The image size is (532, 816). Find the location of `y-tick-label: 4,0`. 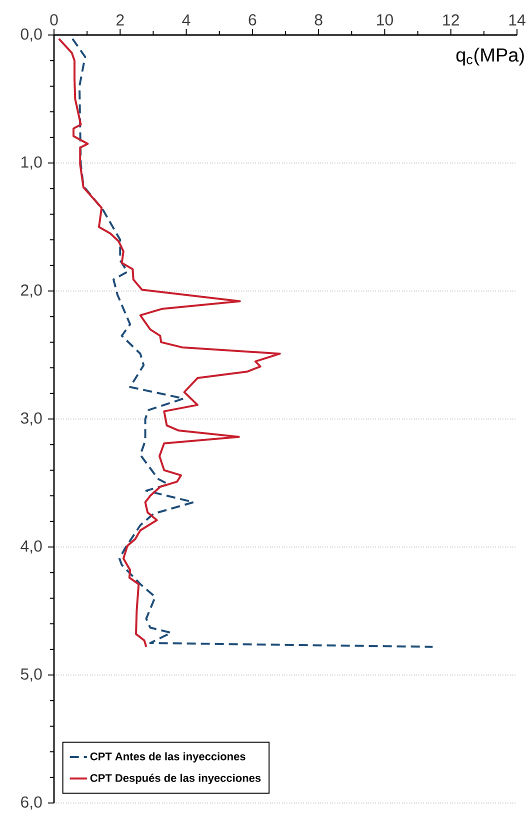

y-tick-label: 4,0 is located at coordinates (31, 547).